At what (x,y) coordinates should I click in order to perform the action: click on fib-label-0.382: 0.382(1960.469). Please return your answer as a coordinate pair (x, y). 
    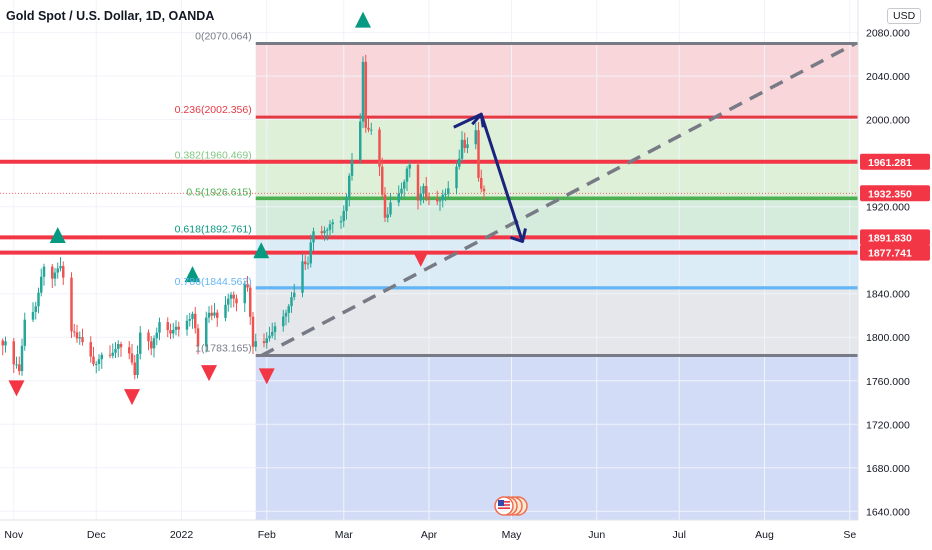
    Looking at the image, I should click on (213, 156).